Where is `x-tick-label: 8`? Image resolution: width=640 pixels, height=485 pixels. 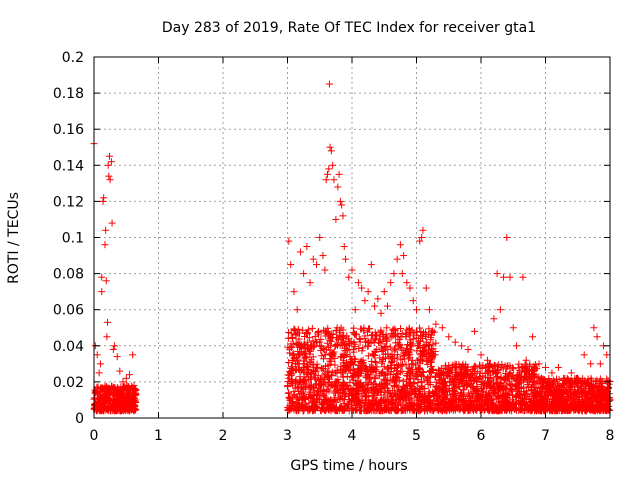 x-tick-label: 8 is located at coordinates (610, 436).